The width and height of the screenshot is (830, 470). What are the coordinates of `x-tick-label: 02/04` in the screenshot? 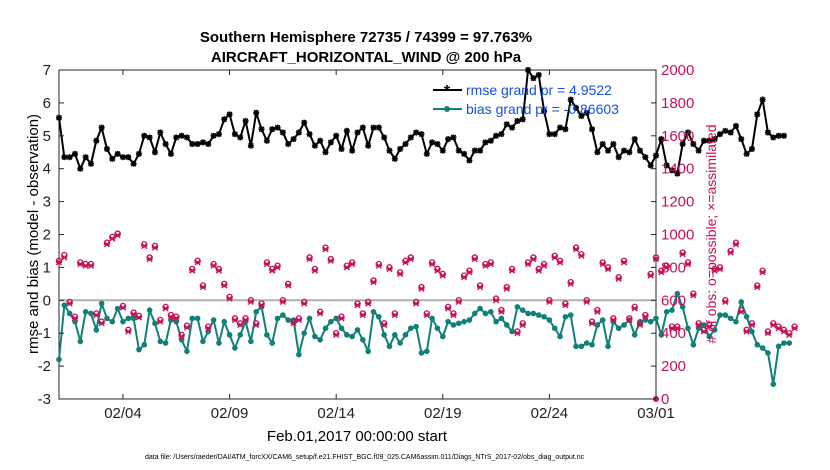 It's located at (123, 413).